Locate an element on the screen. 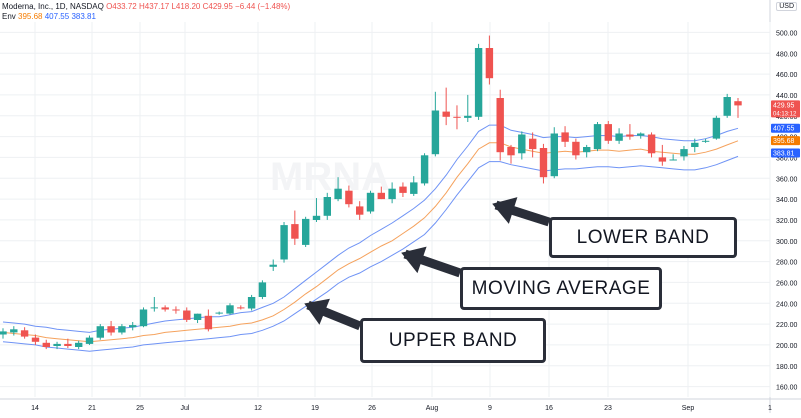  y-tick-label: 220.00 is located at coordinates (787, 325).